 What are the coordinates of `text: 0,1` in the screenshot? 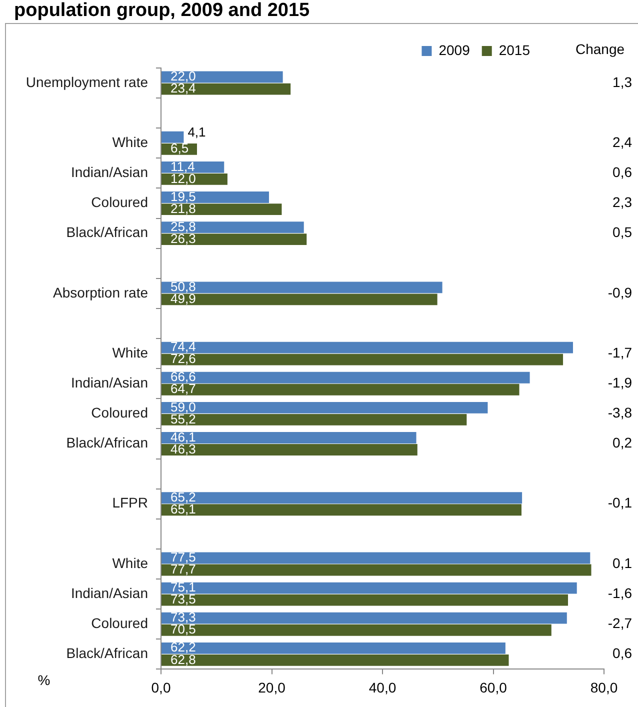 It's located at (622, 562).